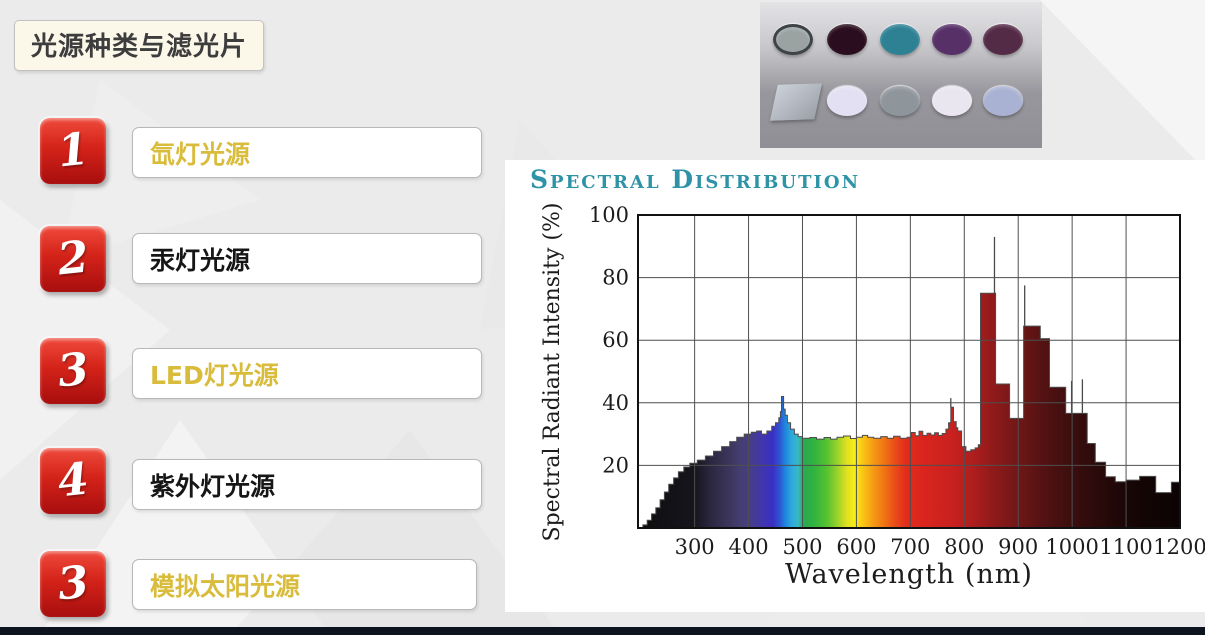 The height and width of the screenshot is (635, 1205). I want to click on item-3-label: LED灯光源, so click(214, 375).